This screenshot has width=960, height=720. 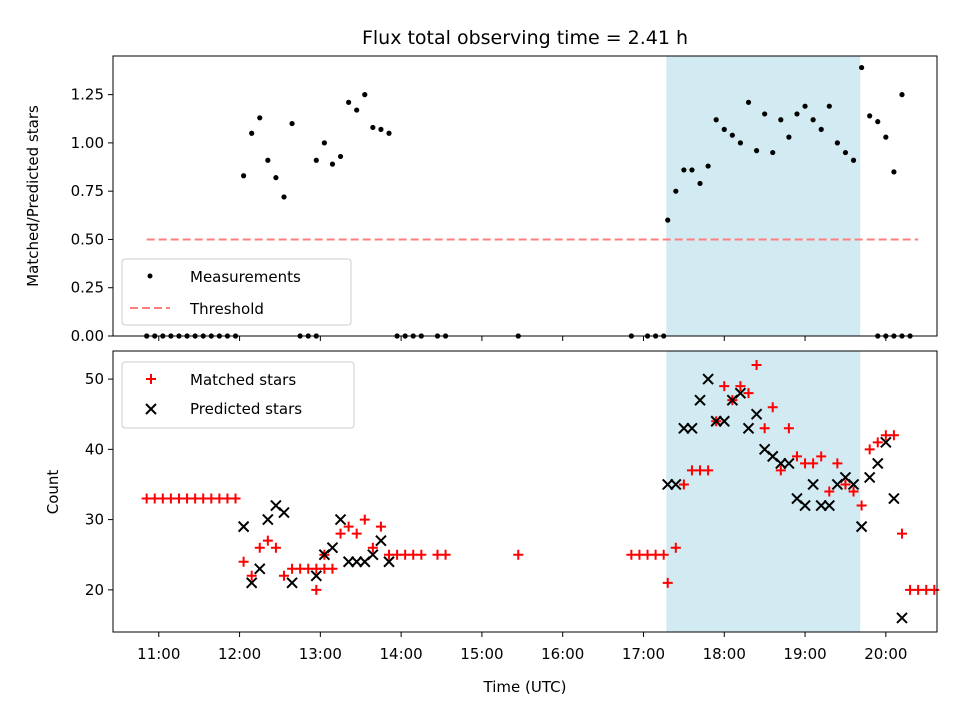 What do you see at coordinates (151, 379) in the screenshot?
I see `legend-marker-matched` at bounding box center [151, 379].